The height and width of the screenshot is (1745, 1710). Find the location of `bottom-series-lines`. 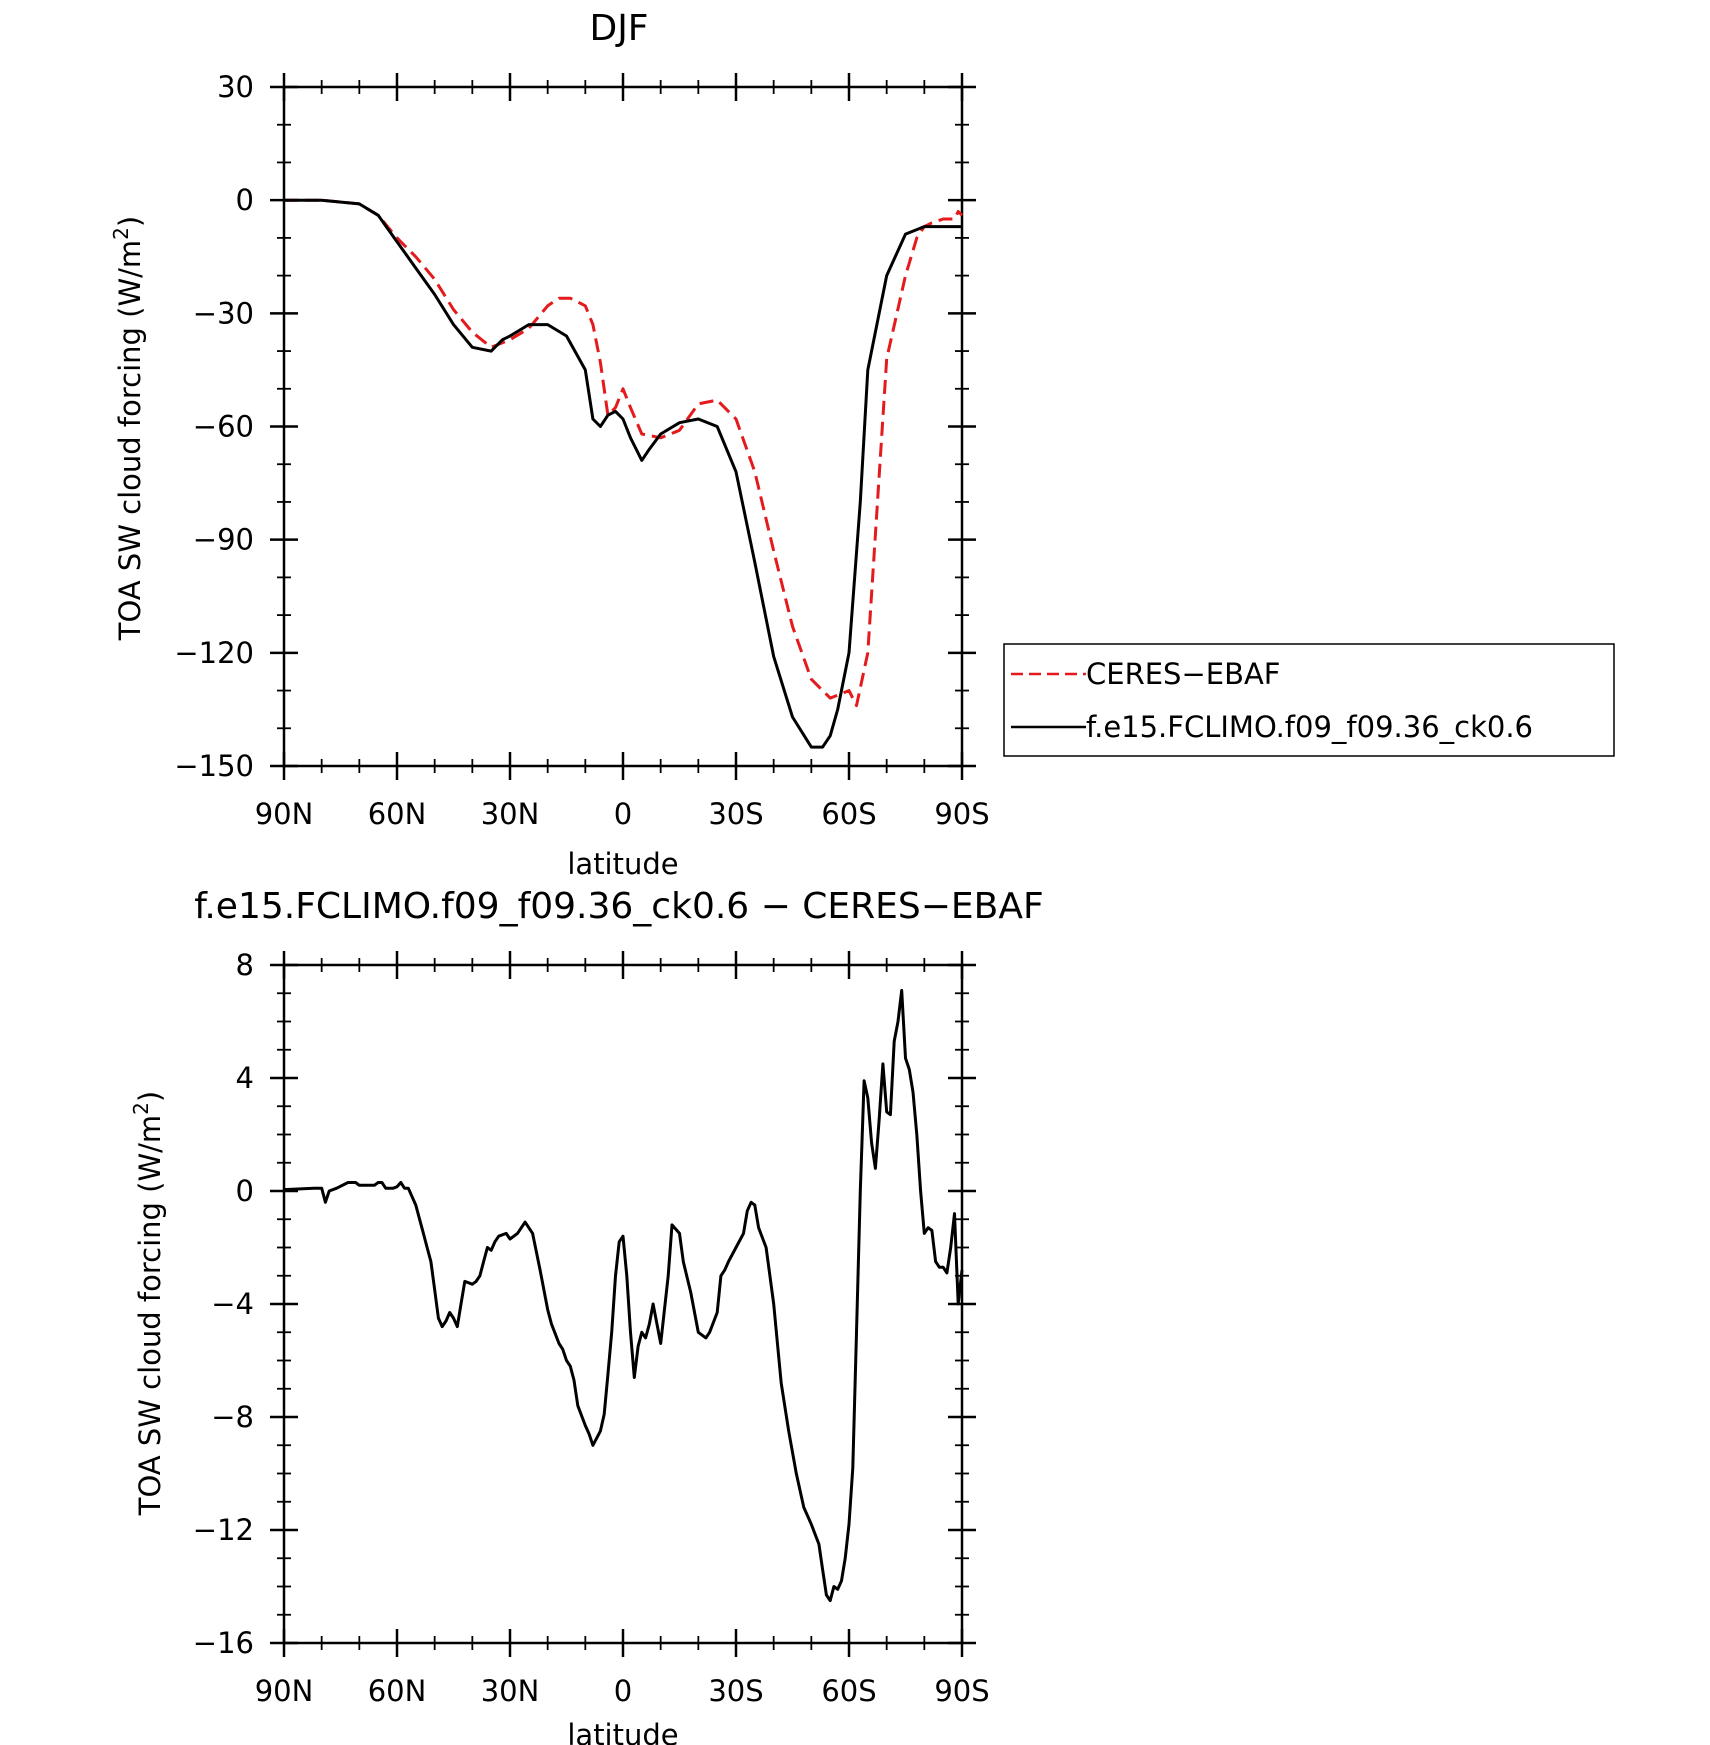

bottom-series-lines is located at coordinates (623, 1295).